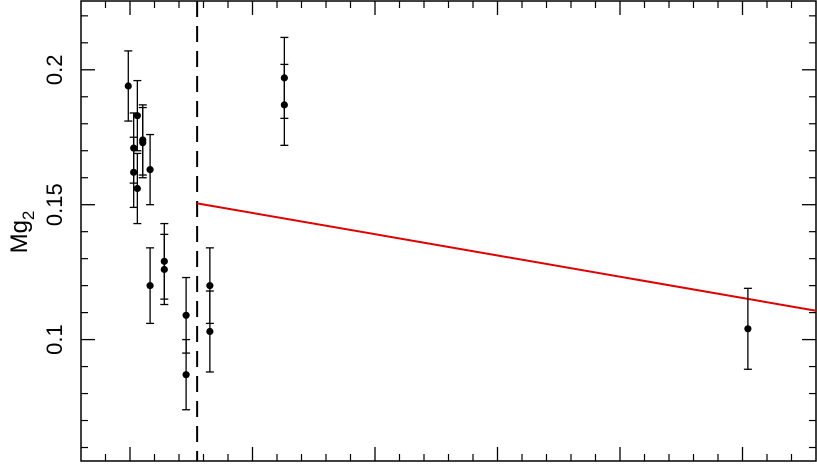  I want to click on y-tick-label: 0.1, so click(54, 339).